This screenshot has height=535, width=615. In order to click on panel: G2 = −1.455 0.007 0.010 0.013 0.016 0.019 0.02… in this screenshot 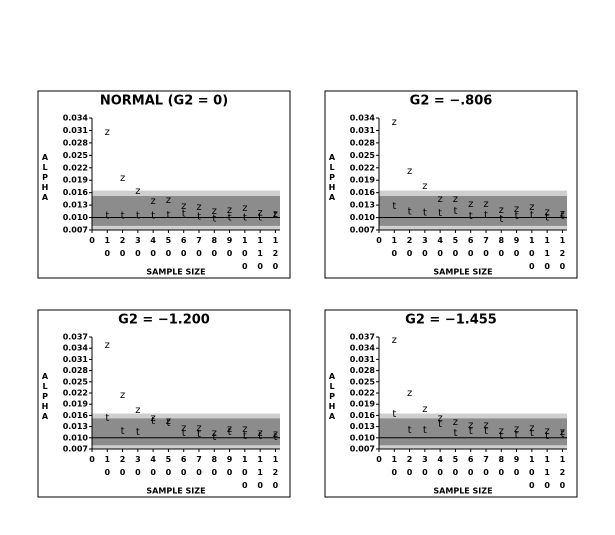, I will do `click(451, 403)`.